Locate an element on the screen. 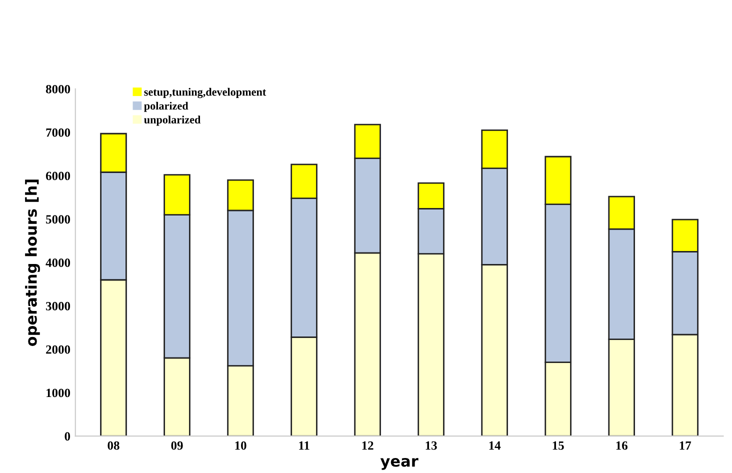 Image resolution: width=732 pixels, height=473 pixels. x-tick-label: 11 is located at coordinates (304, 445).